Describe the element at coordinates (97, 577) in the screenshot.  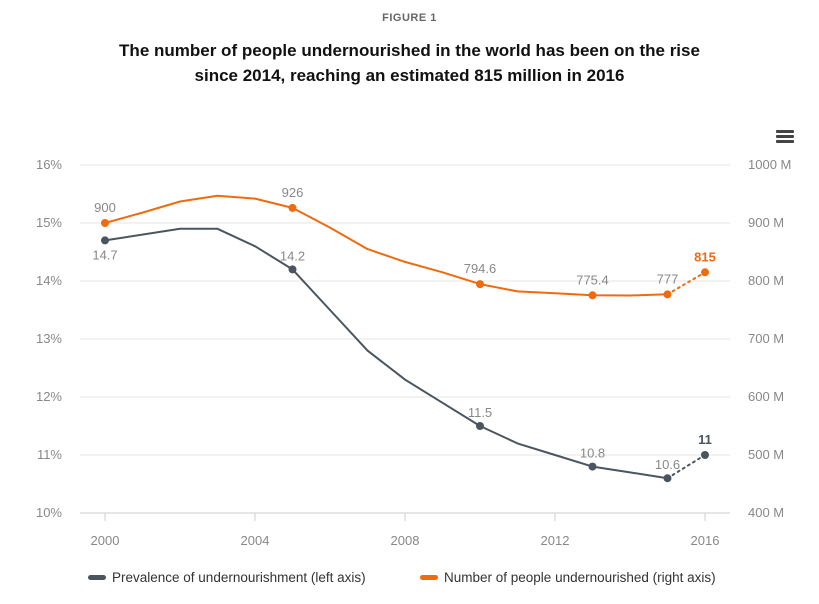
I see `legend-swatch-prevalence` at that location.